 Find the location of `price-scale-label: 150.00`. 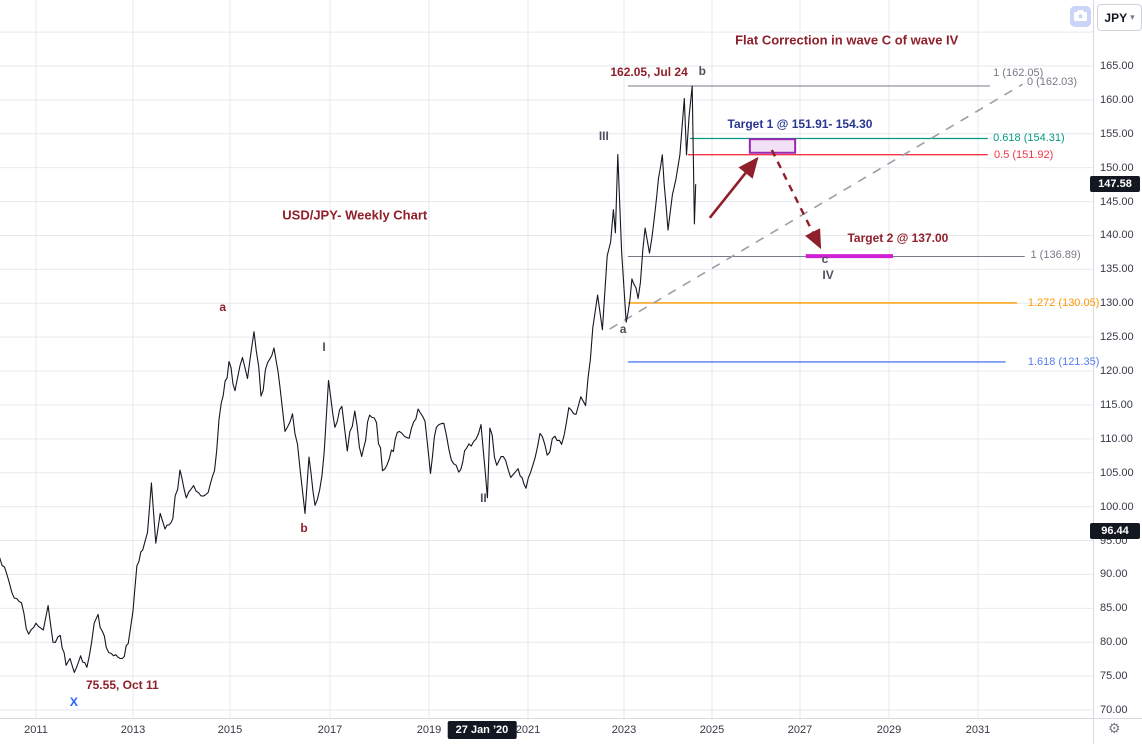

price-scale-label: 150.00 is located at coordinates (1117, 167).